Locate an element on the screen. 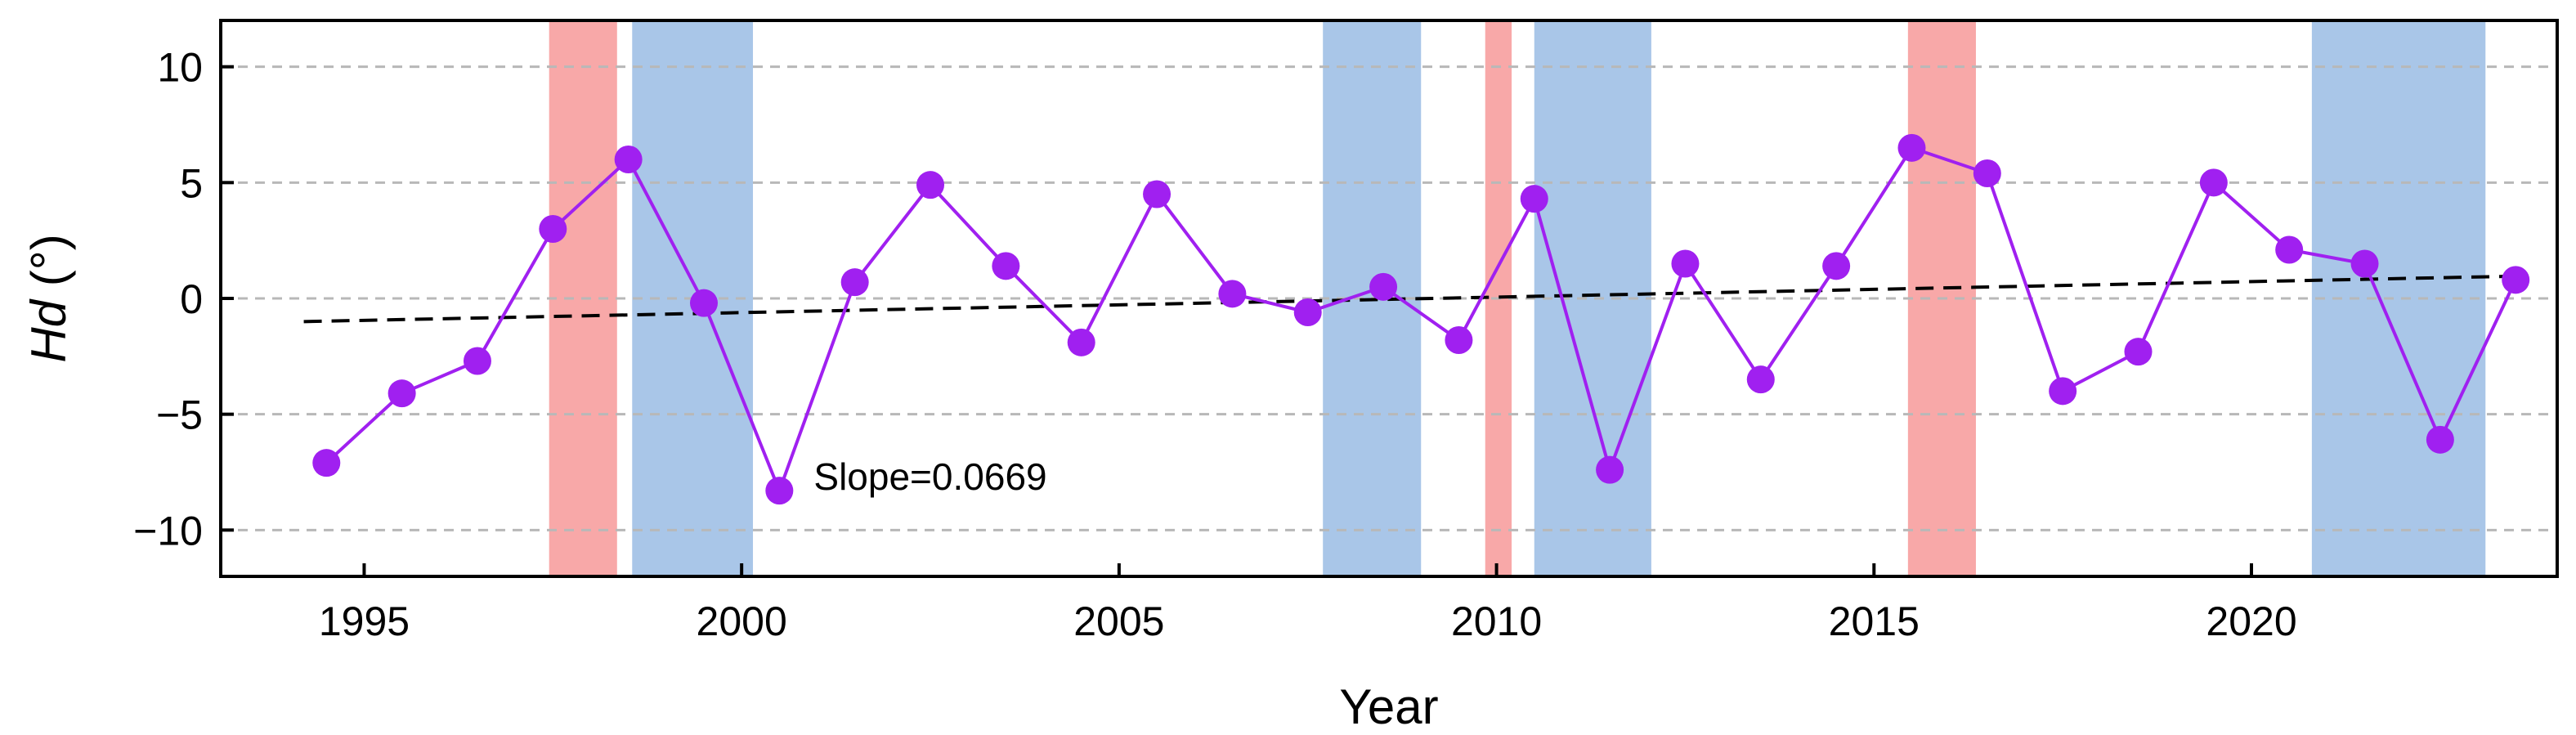 Image resolution: width=2576 pixels, height=735 pixels. y-tick-label-3: −5 is located at coordinates (180, 415).